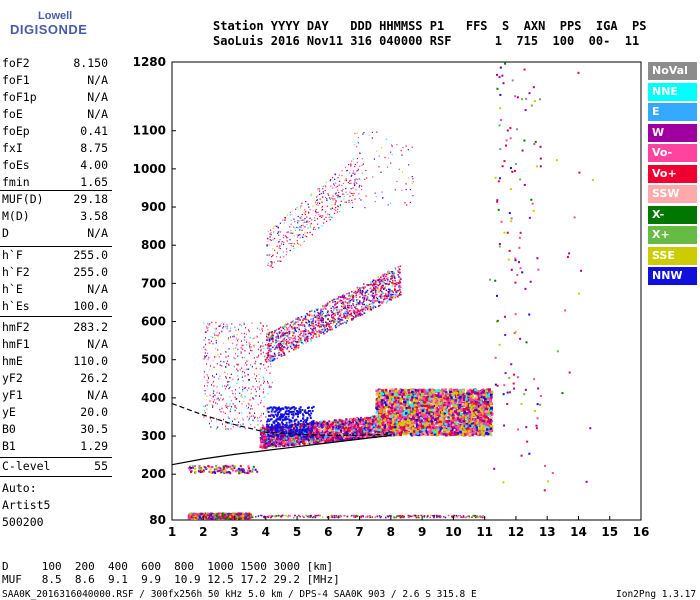  What do you see at coordinates (55, 64) in the screenshot?
I see `param-row: foF2 8.150` at bounding box center [55, 64].